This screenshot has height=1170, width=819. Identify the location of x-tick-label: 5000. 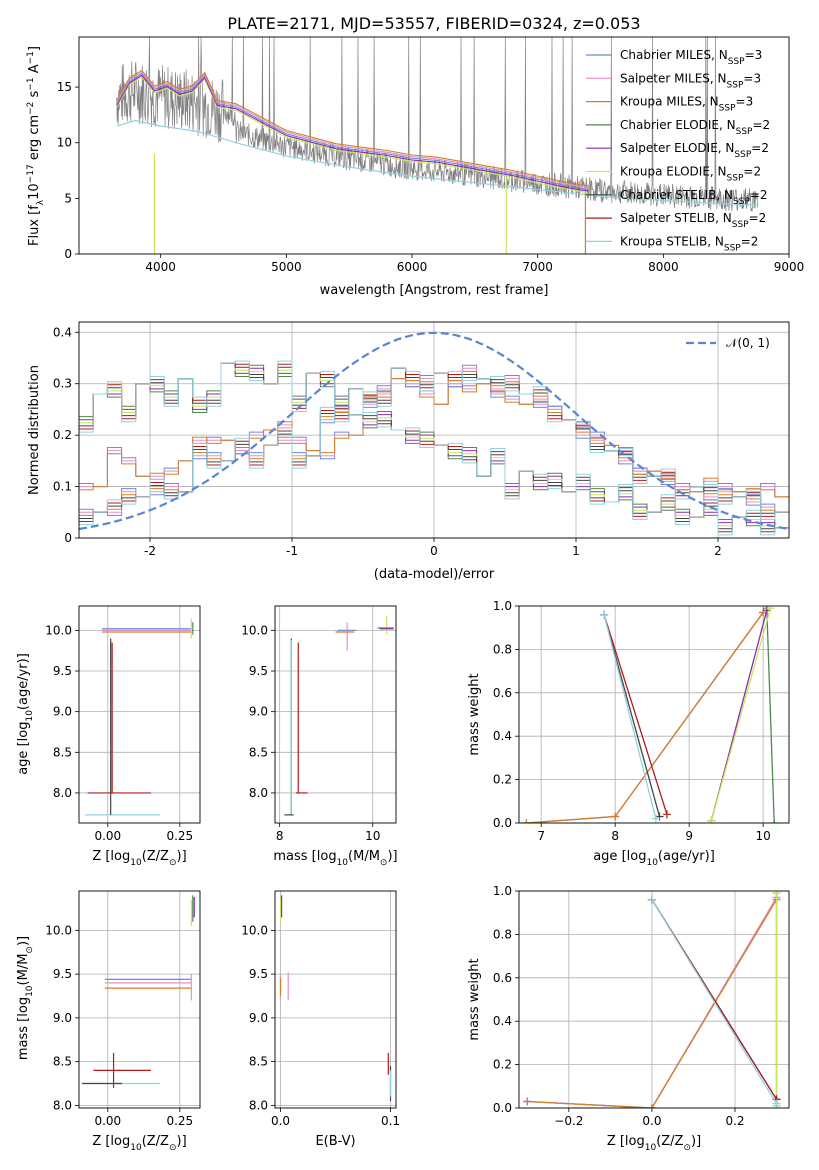
(286, 267).